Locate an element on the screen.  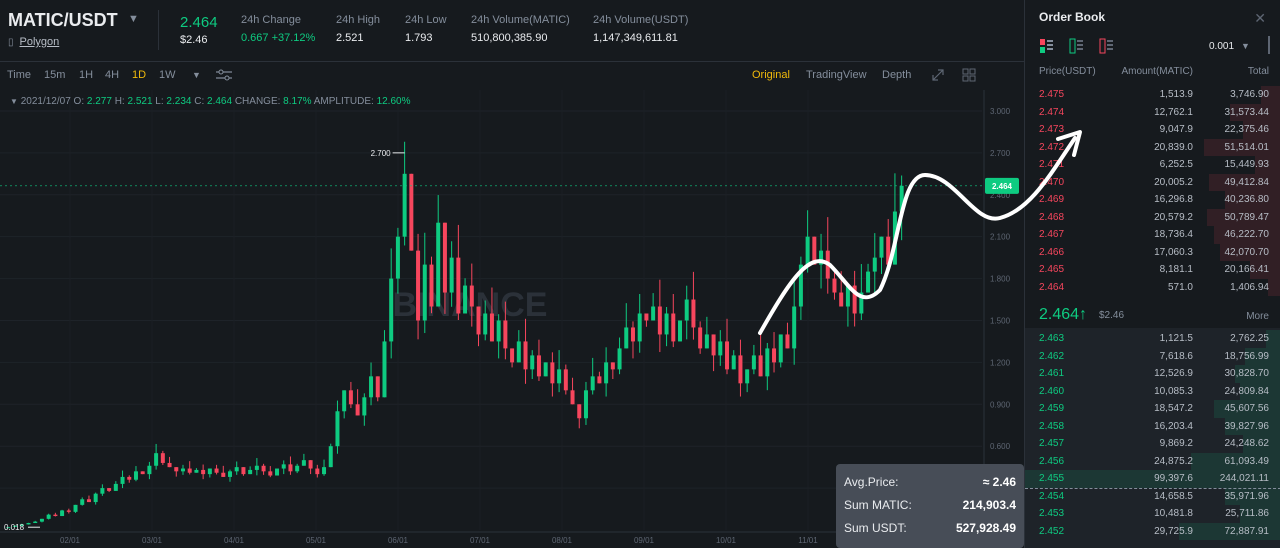
ask-row: 2.470 20,005.2 49,412.84 is located at coordinates (1152, 182).